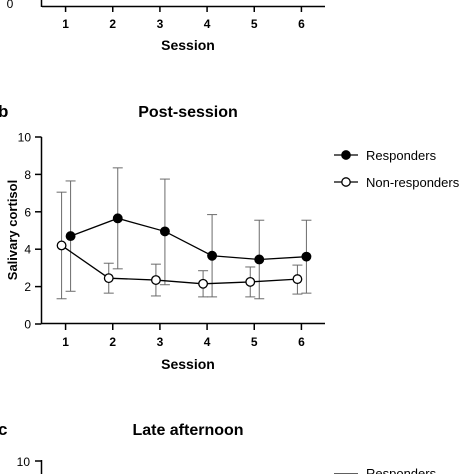  Describe the element at coordinates (401, 470) in the screenshot. I see `panel-c-legend-responders-label: Responders` at that location.